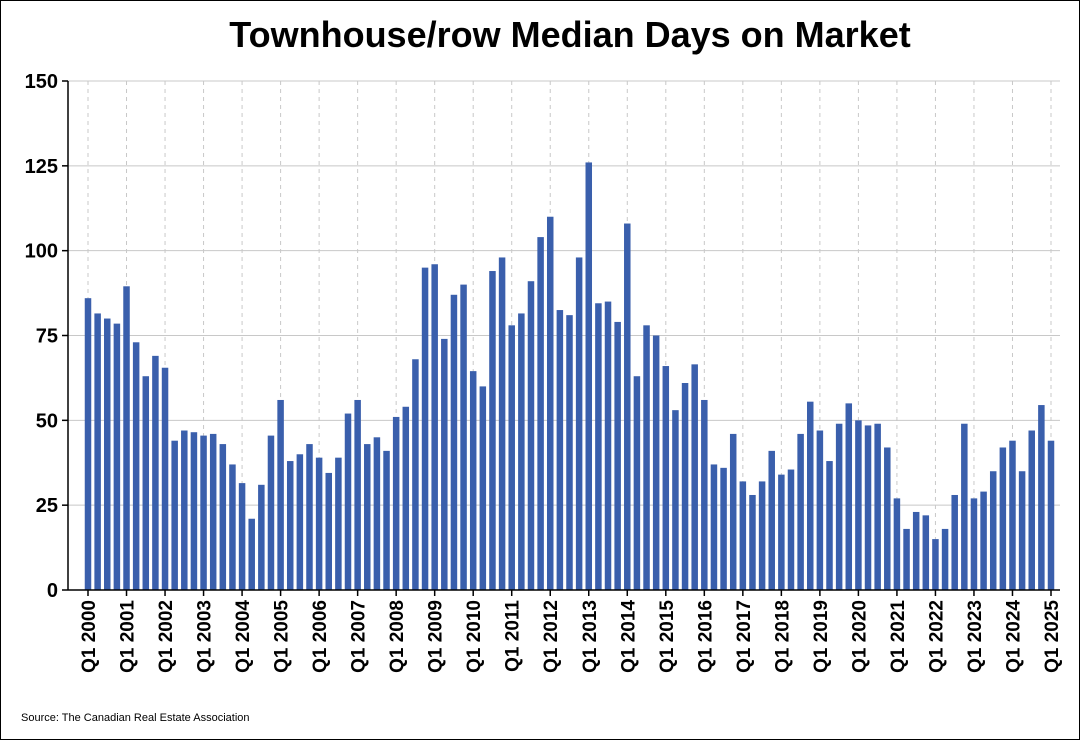 The height and width of the screenshot is (740, 1080). Describe the element at coordinates (128, 636) in the screenshot. I see `x-tick-label: Q1 2001` at that location.